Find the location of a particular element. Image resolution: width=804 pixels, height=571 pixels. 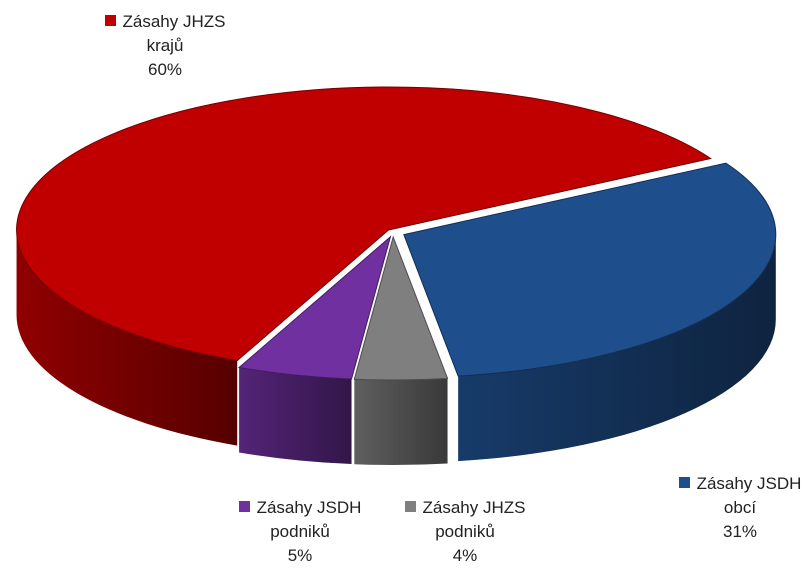

value-label: 60% is located at coordinates (165, 69).